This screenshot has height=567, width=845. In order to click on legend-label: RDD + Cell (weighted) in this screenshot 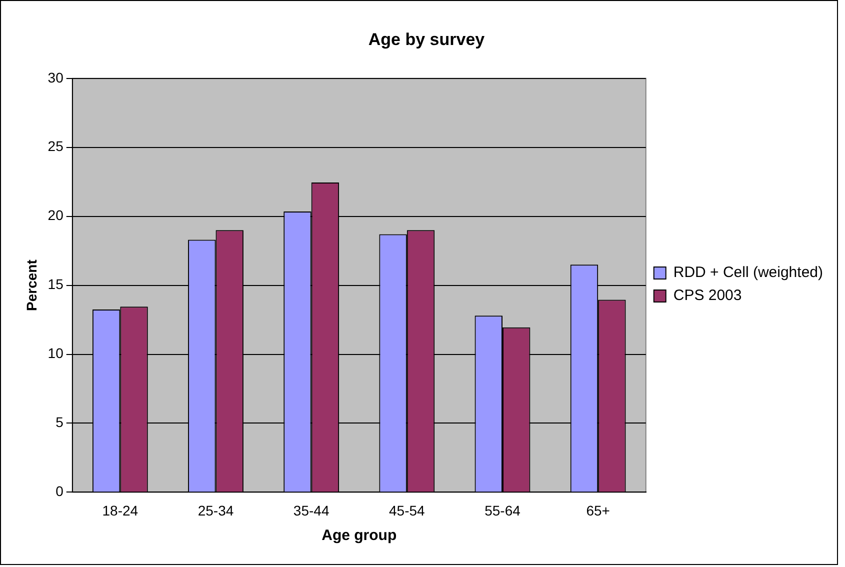, I will do `click(748, 273)`.